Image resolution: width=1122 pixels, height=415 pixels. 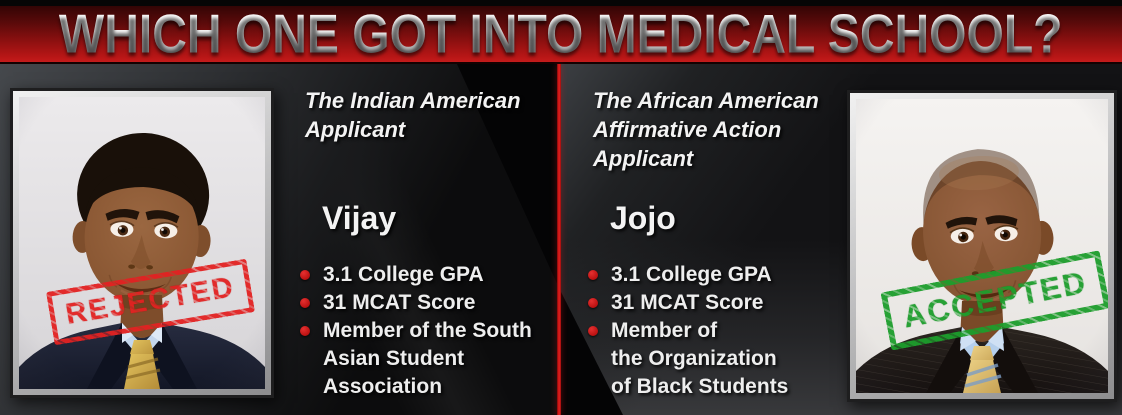 I want to click on applicant-heading-left: The Indian American Applicant, so click(x=413, y=115).